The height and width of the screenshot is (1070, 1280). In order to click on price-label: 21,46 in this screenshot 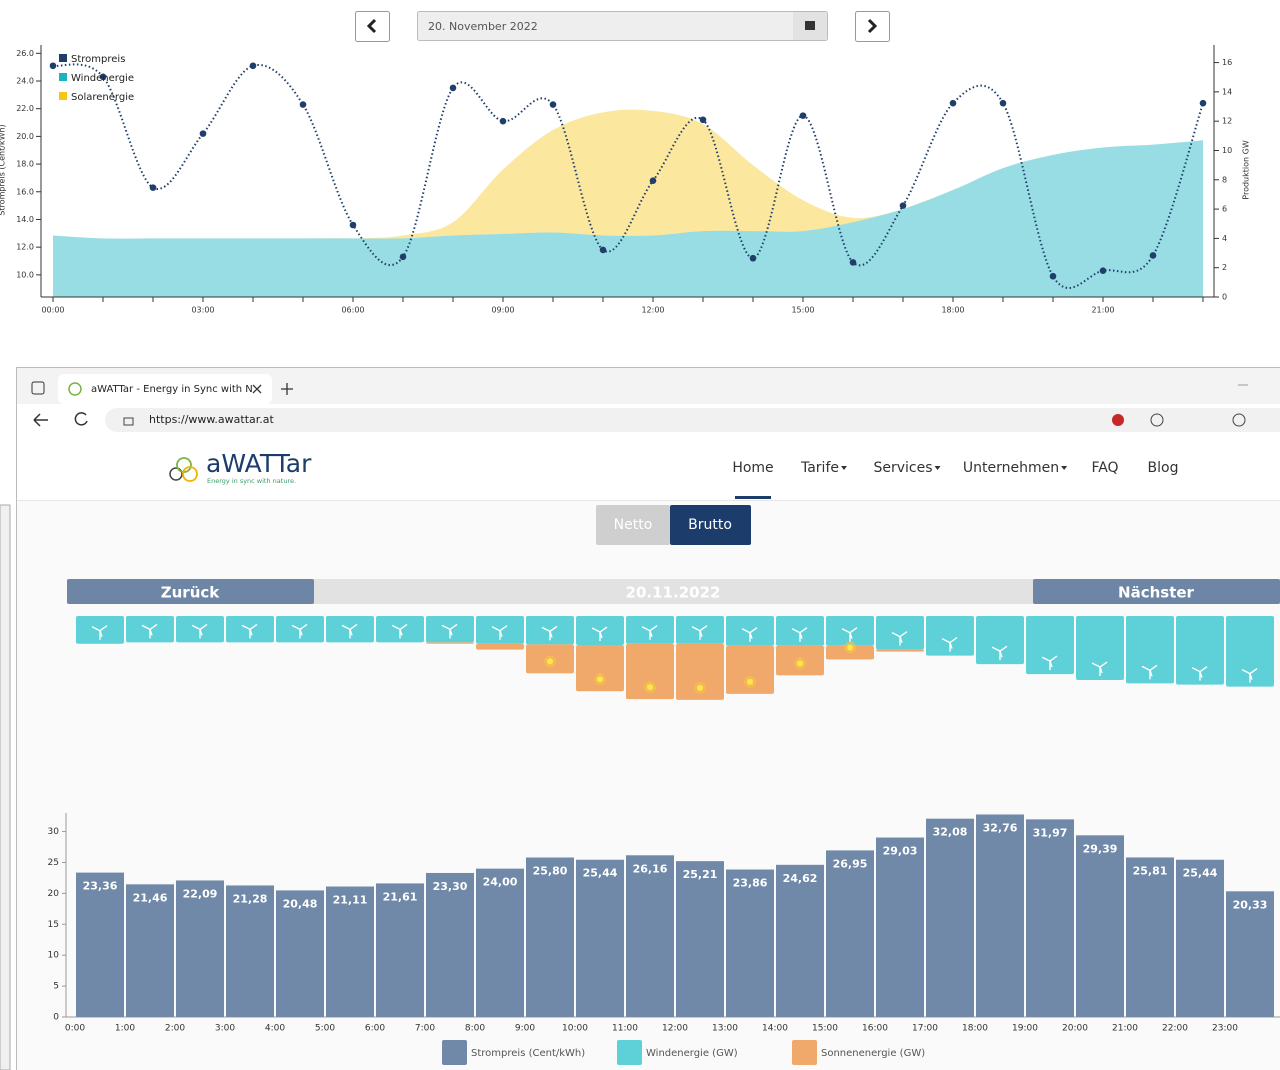, I will do `click(150, 897)`.